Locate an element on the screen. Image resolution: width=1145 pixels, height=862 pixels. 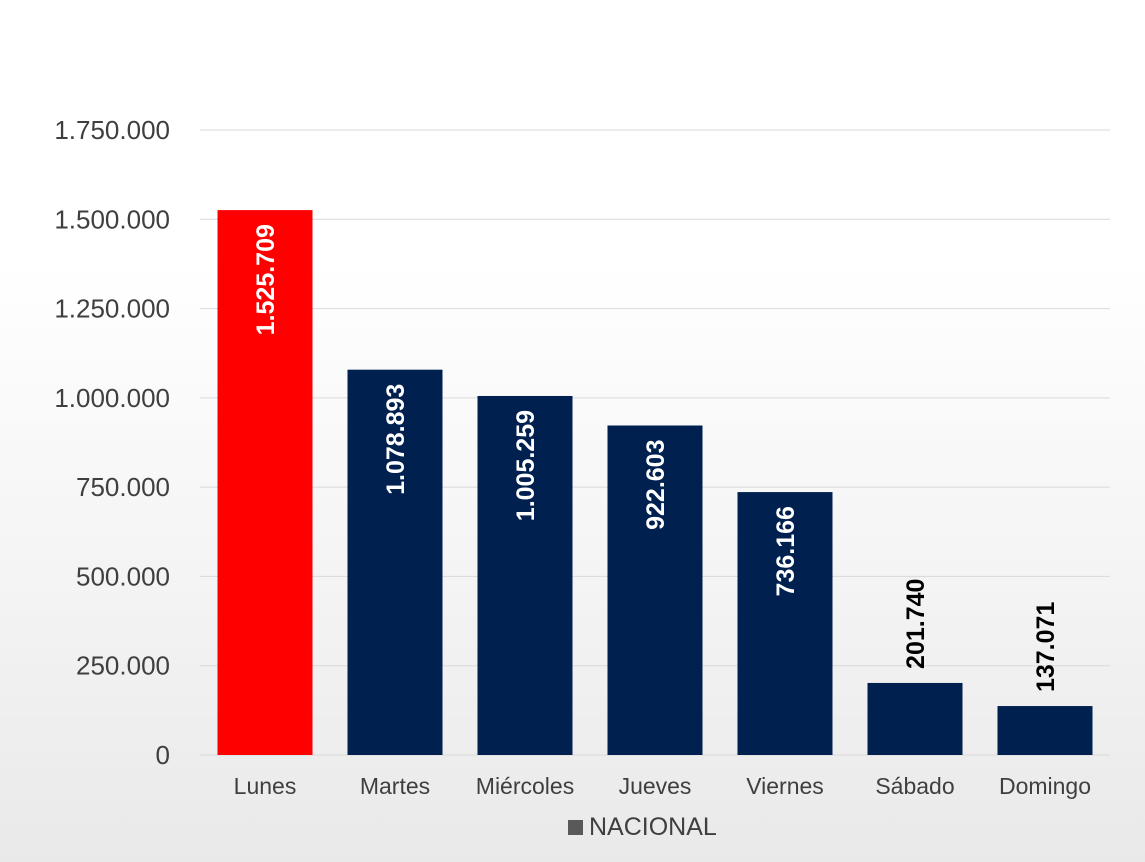
data-label: 922.603 is located at coordinates (656, 484).